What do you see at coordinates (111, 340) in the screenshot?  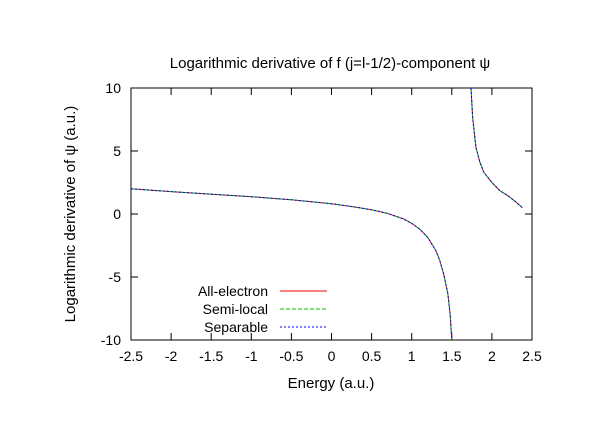 I see `y-tick-label: -10` at bounding box center [111, 340].